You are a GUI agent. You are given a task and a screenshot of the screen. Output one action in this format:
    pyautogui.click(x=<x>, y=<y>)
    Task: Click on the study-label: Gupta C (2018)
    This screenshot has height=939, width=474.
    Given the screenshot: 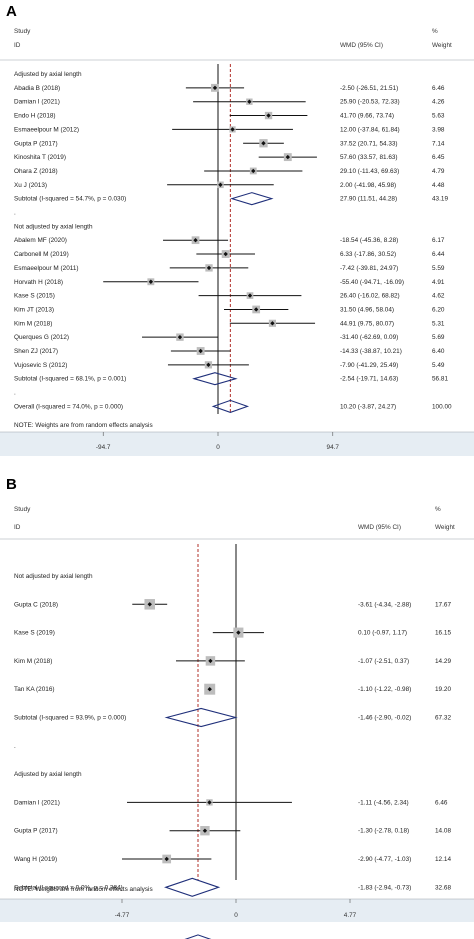 What is the action you would take?
    pyautogui.click(x=36, y=604)
    